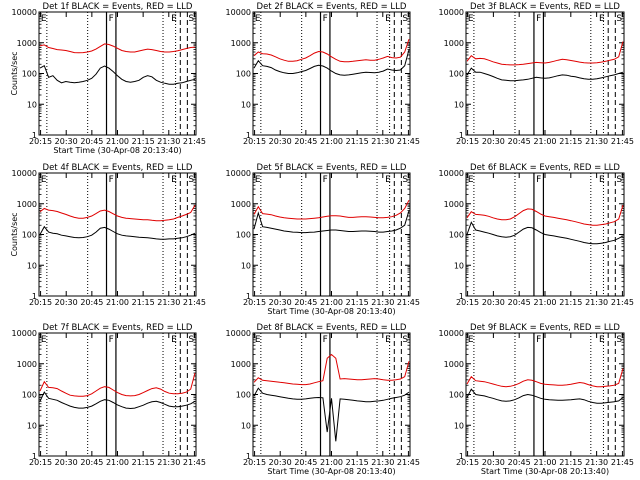 The image size is (640, 480). Describe the element at coordinates (14, 234) in the screenshot. I see `y-axis-label: Counts/sec` at that location.